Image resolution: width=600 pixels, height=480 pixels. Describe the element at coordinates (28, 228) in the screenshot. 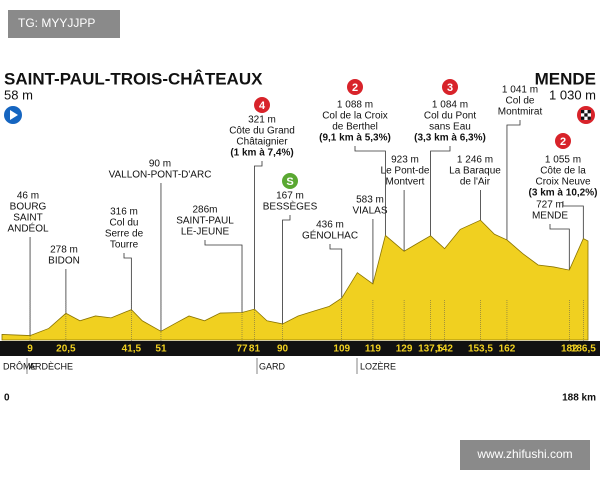

I see `waypoint-label: ANDÉOL` at that location.